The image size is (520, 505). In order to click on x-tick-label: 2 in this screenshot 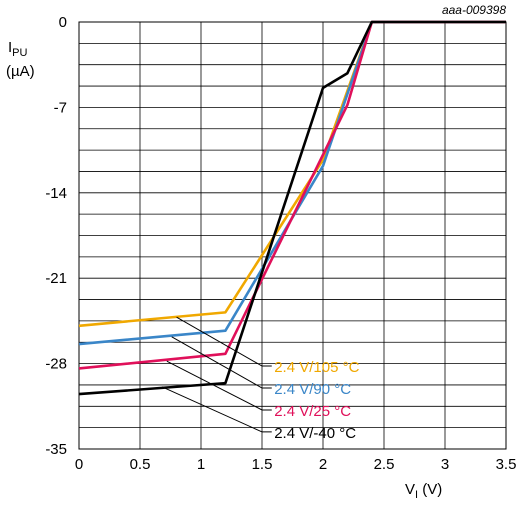, I will do `click(323, 464)`.